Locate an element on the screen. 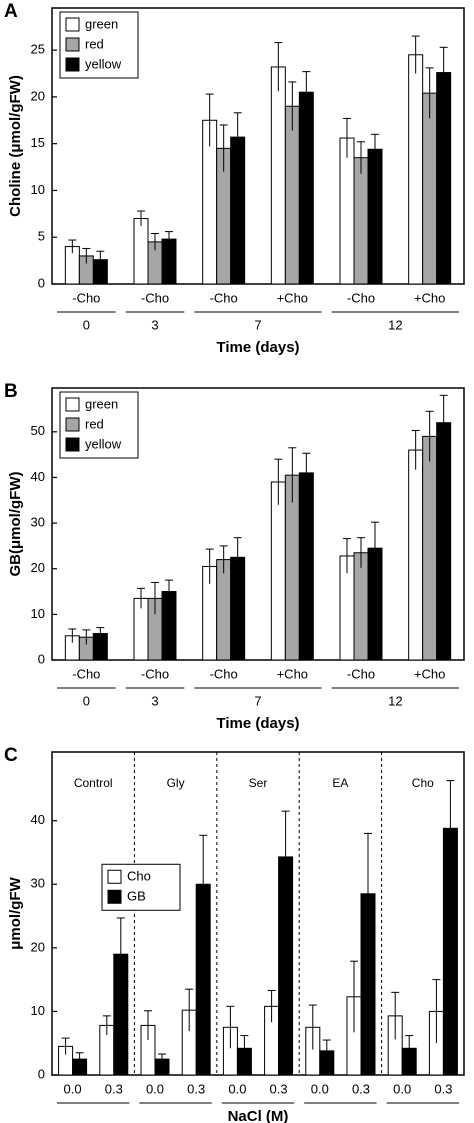 This screenshot has height=1123, width=474. y-axis-title: Choline (μmol/gFW) is located at coordinates (15, 146).